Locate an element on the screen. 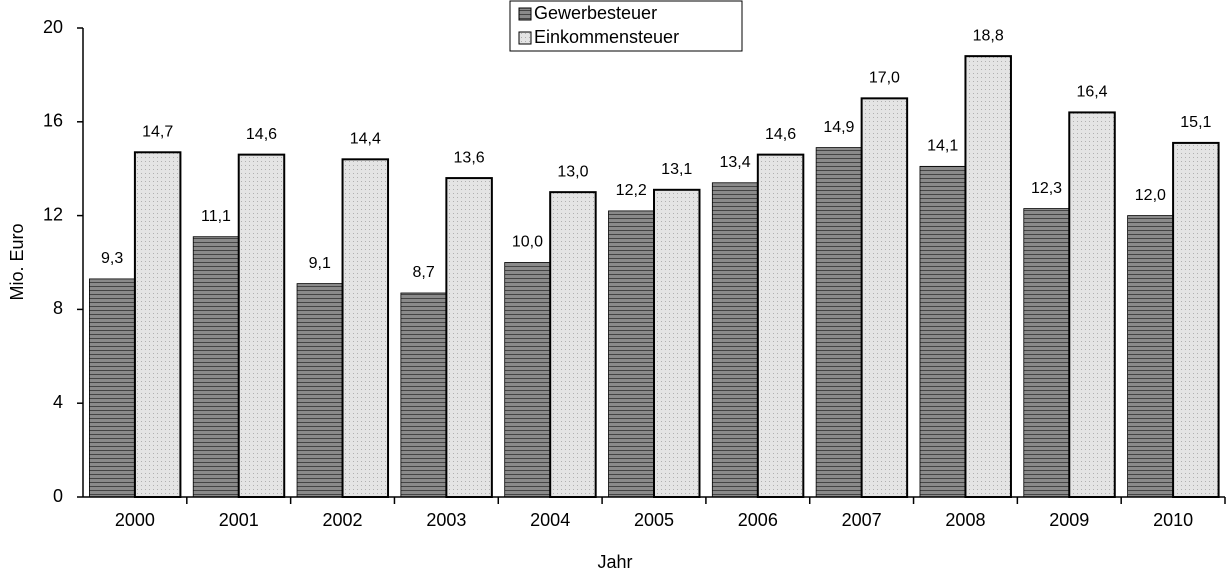 The height and width of the screenshot is (575, 1227). value-label: 12,2 is located at coordinates (631, 190).